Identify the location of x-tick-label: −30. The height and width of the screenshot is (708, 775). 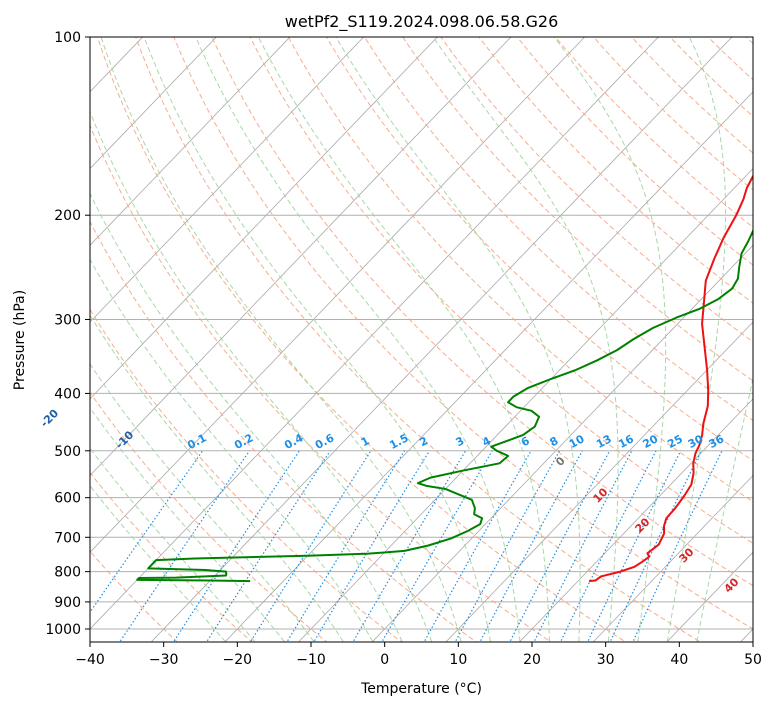
(164, 660).